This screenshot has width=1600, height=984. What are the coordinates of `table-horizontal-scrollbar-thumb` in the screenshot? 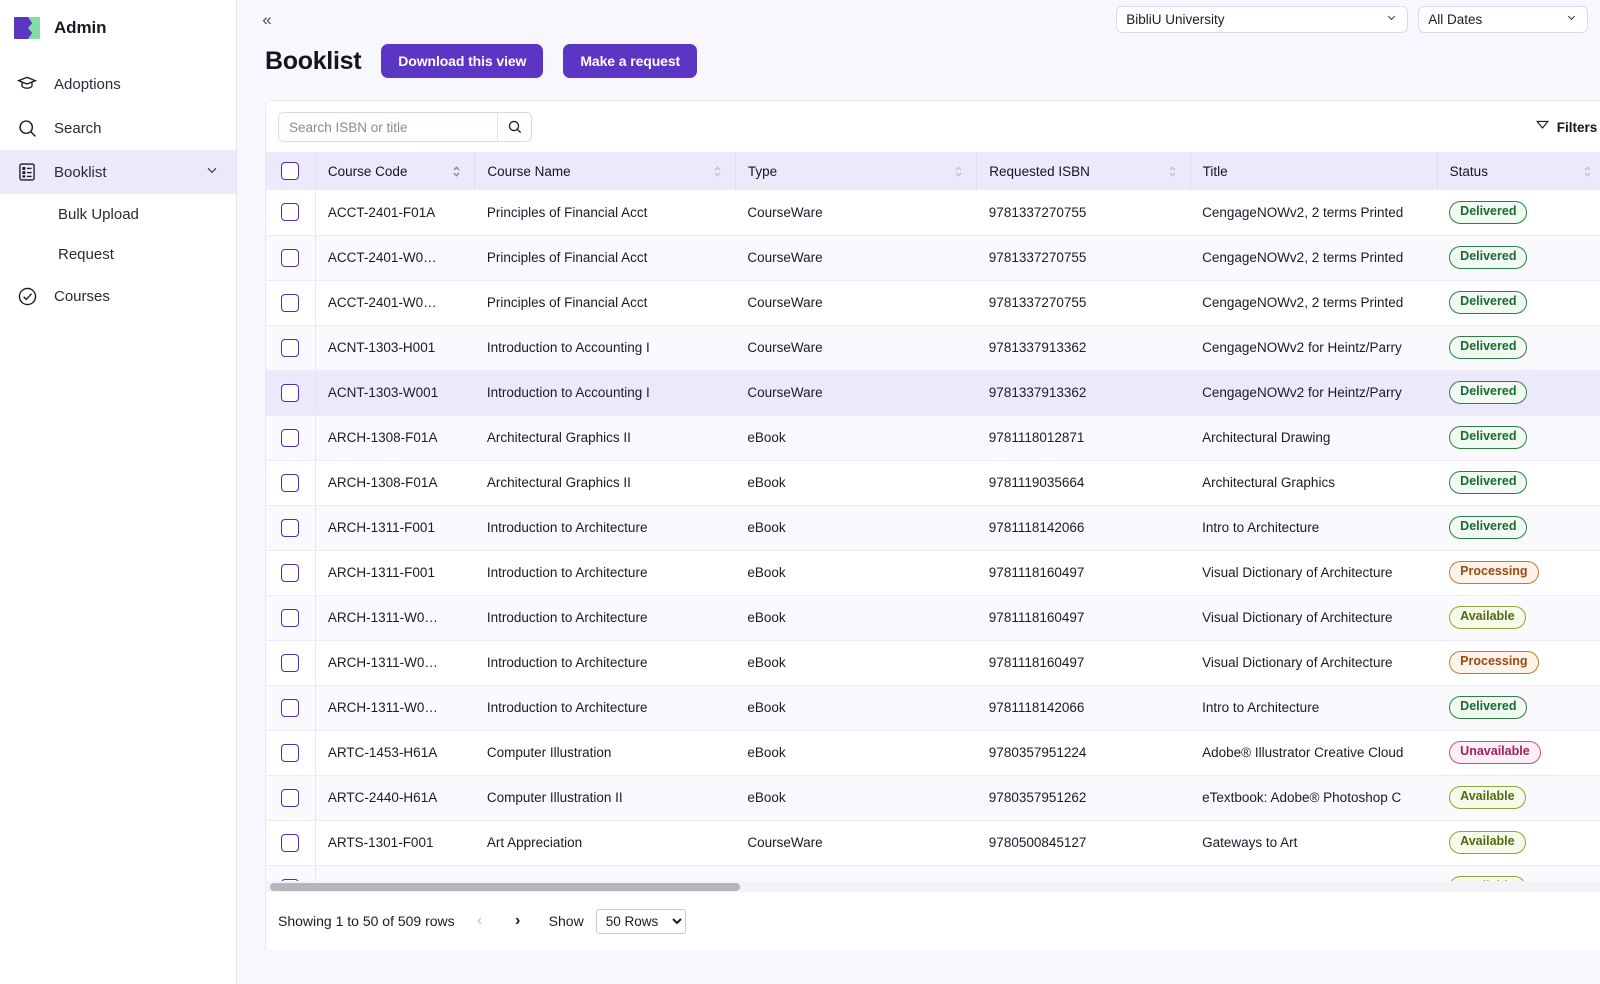 It's located at (505, 887).